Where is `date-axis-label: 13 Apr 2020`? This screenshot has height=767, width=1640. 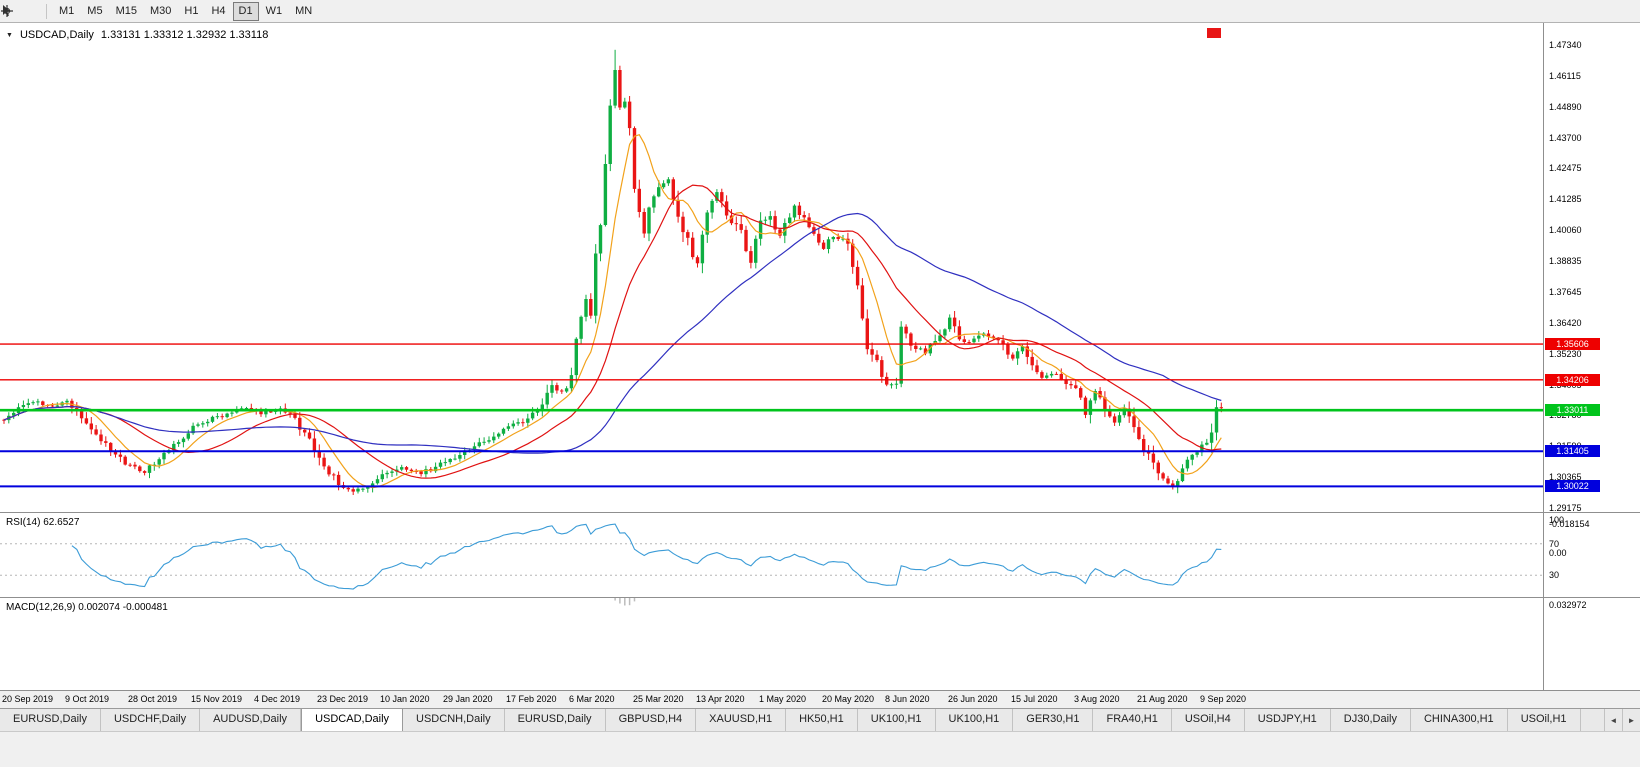
date-axis-label: 13 Apr 2020 is located at coordinates (720, 699).